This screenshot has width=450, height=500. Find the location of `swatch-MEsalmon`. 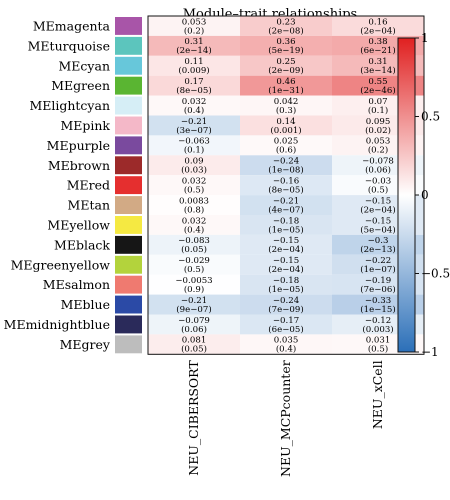

swatch-MEsalmon is located at coordinates (128, 284).